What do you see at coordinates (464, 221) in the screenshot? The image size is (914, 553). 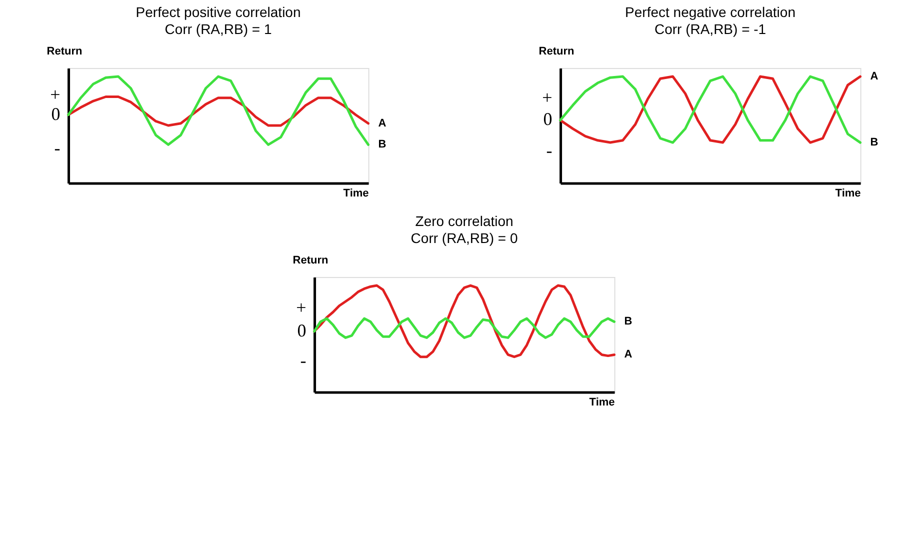 I see `chart-title: Zero correlation` at bounding box center [464, 221].